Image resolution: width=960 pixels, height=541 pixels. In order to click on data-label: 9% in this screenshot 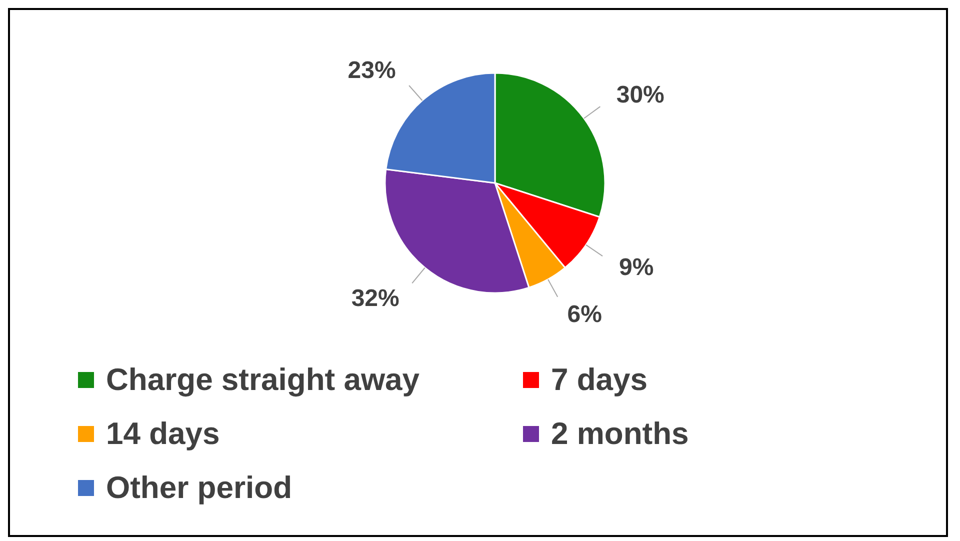, I will do `click(636, 267)`.